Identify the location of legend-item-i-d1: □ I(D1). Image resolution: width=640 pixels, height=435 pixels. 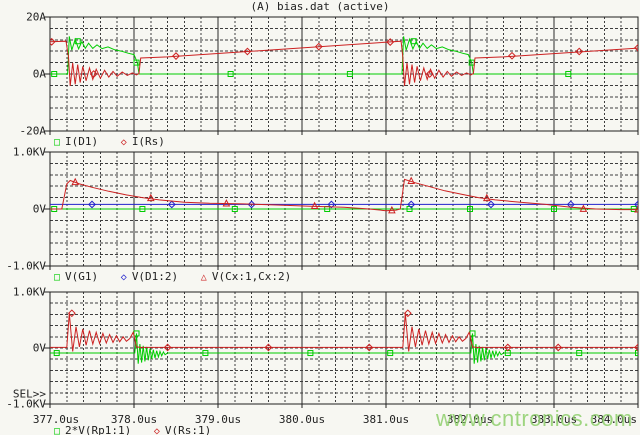
(76, 141).